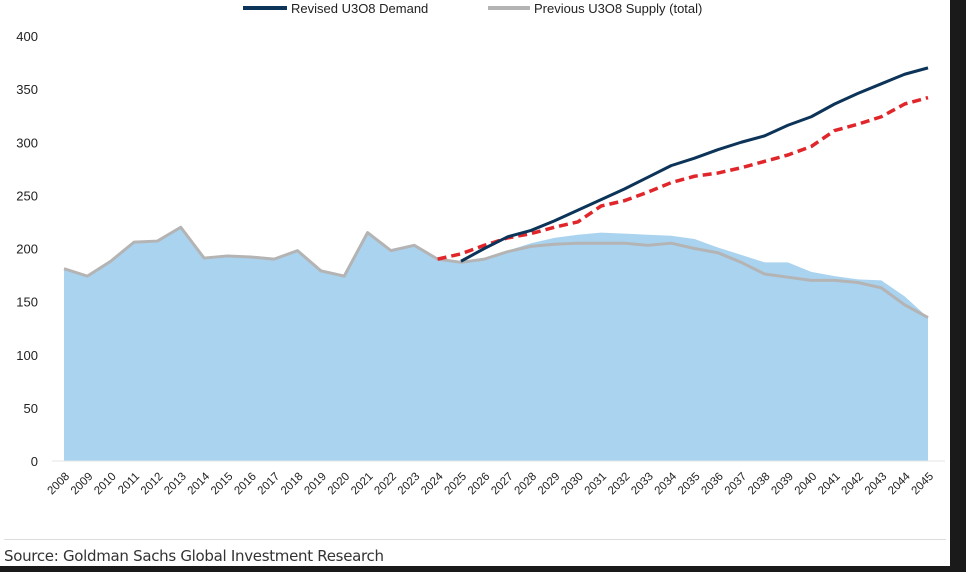 Image resolution: width=966 pixels, height=572 pixels. Describe the element at coordinates (759, 484) in the screenshot. I see `x-tick-label: 2038` at that location.